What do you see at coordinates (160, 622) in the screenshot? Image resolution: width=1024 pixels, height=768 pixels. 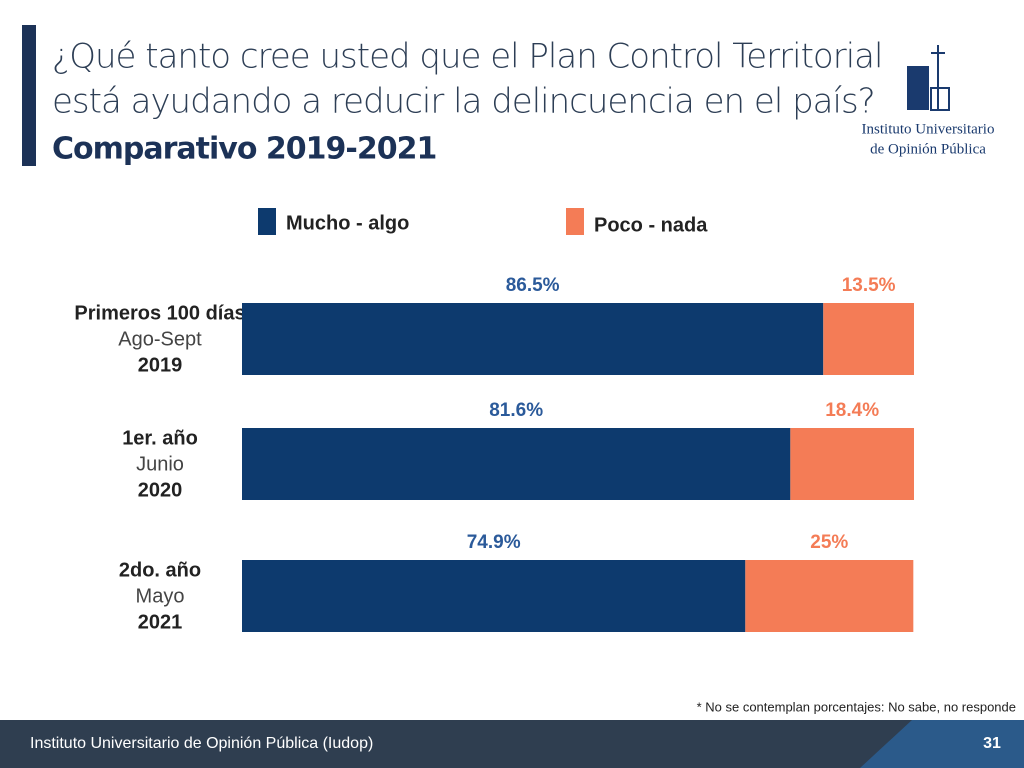 I see `category-label: 2021` at bounding box center [160, 622].